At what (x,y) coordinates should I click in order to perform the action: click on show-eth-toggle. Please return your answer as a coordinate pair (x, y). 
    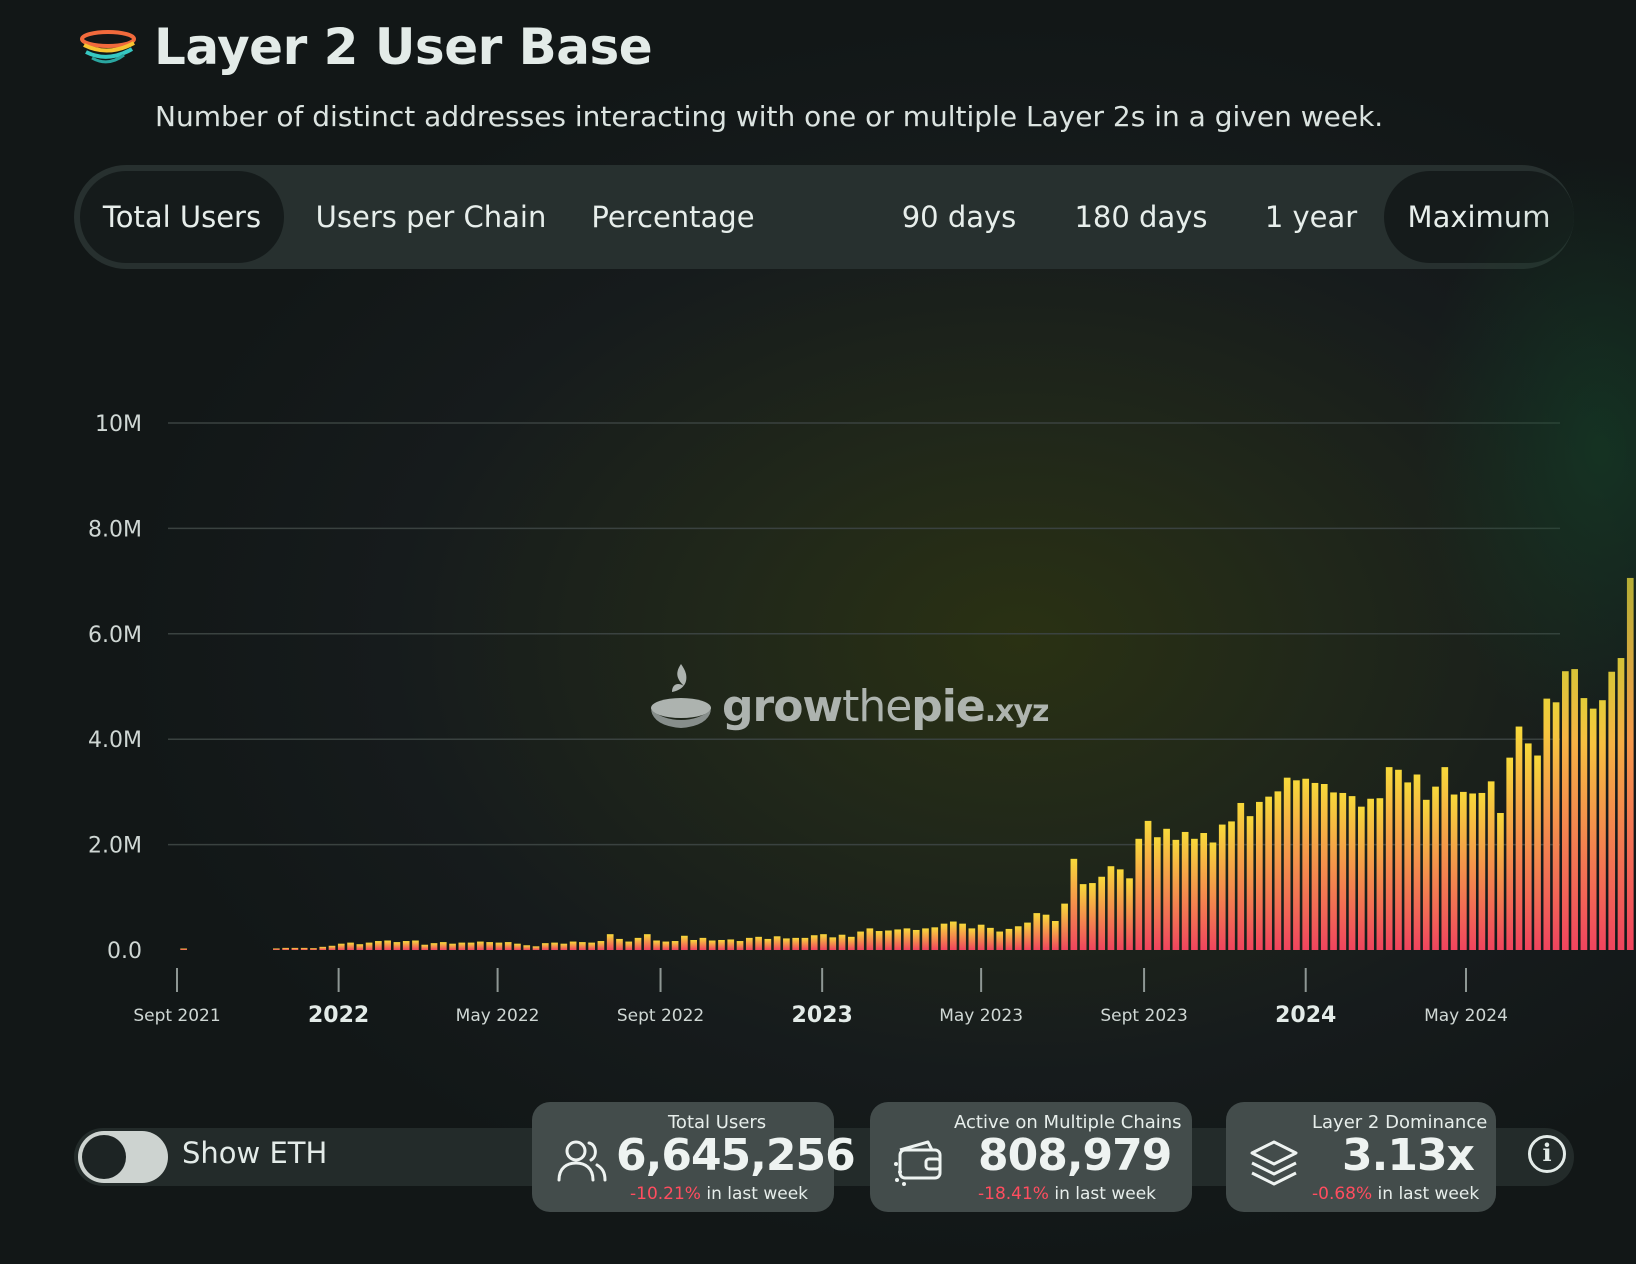
    Looking at the image, I should click on (123, 1157).